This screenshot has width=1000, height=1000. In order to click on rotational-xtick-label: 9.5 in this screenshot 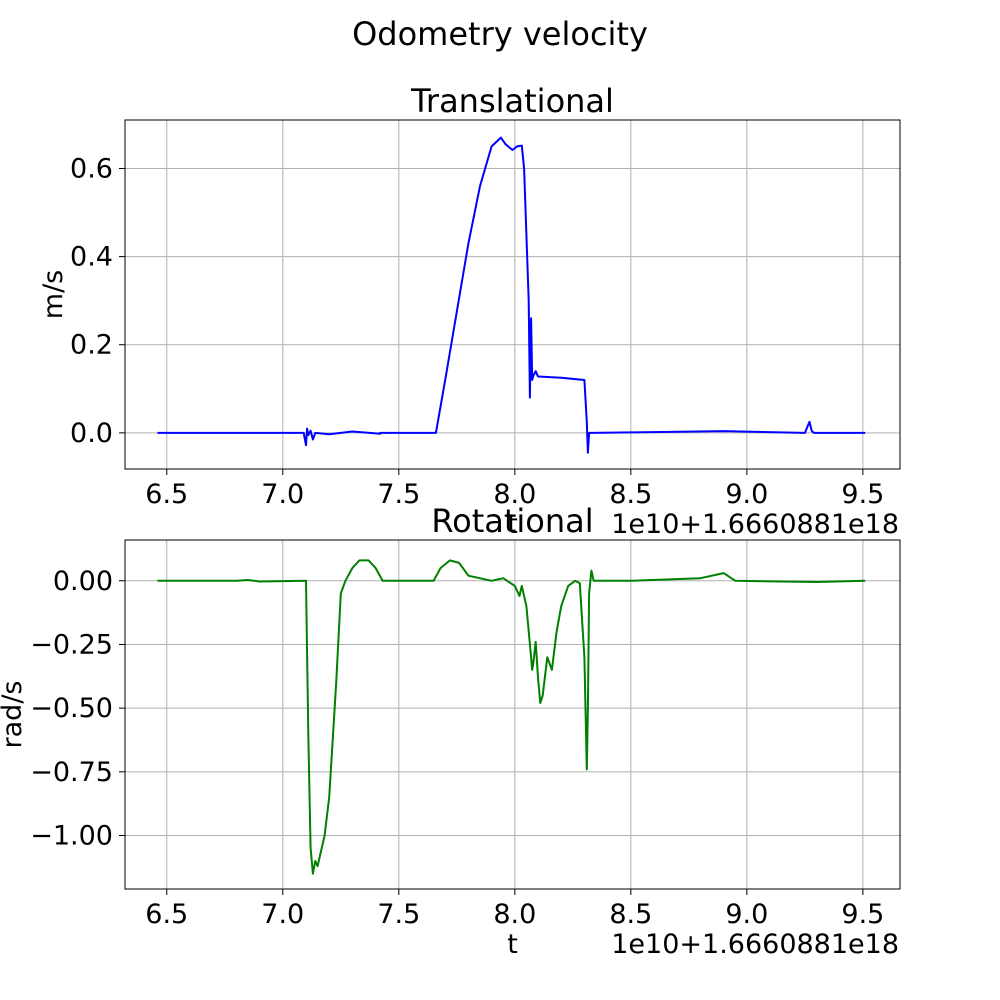, I will do `click(862, 914)`.